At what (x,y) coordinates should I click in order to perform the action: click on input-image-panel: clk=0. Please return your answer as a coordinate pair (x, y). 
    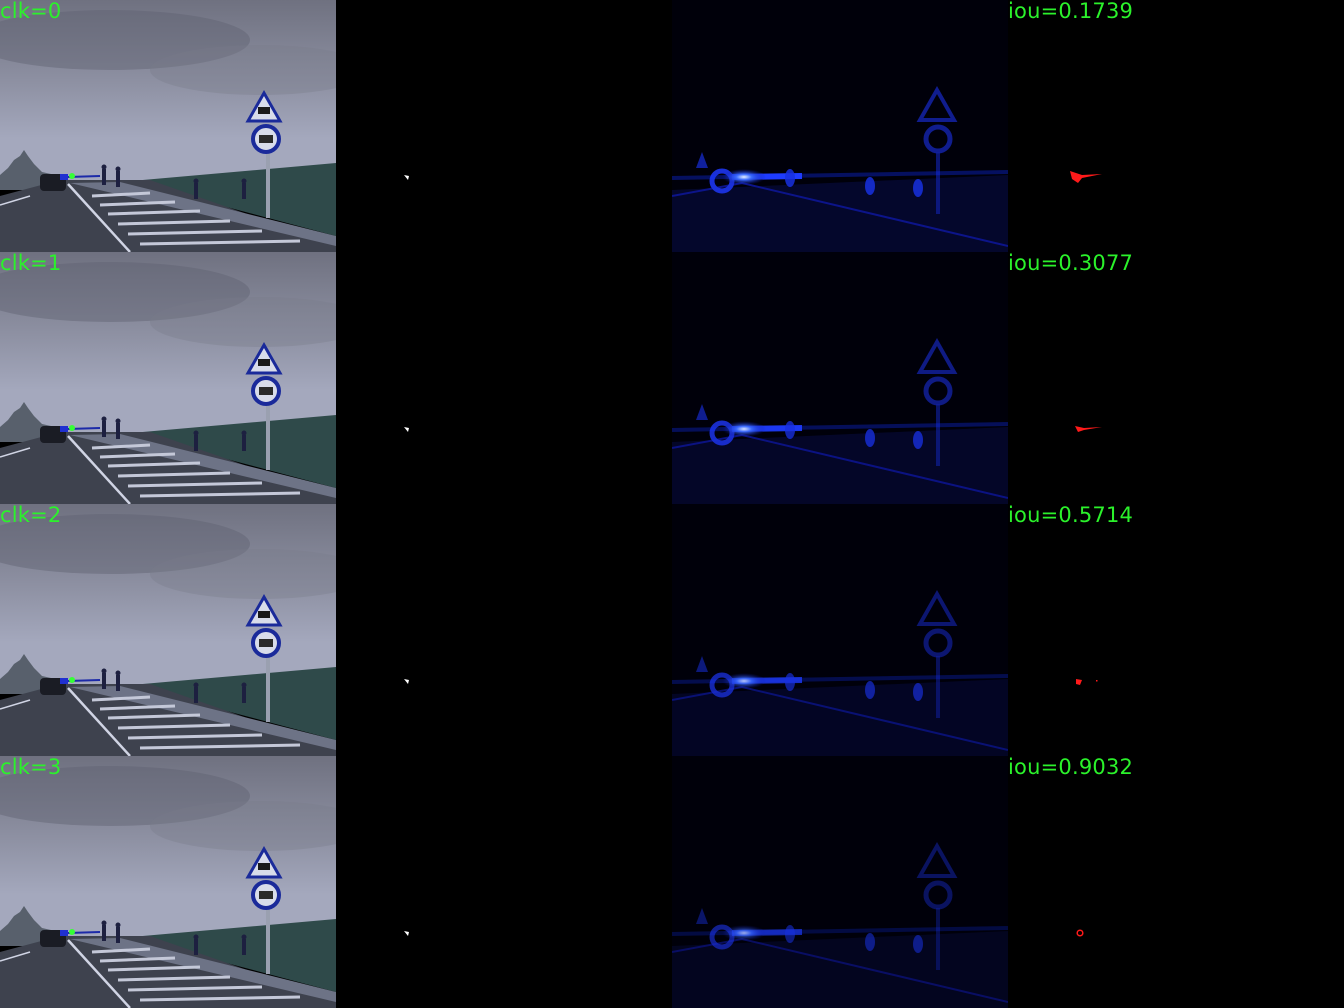
    Looking at the image, I should click on (168, 126).